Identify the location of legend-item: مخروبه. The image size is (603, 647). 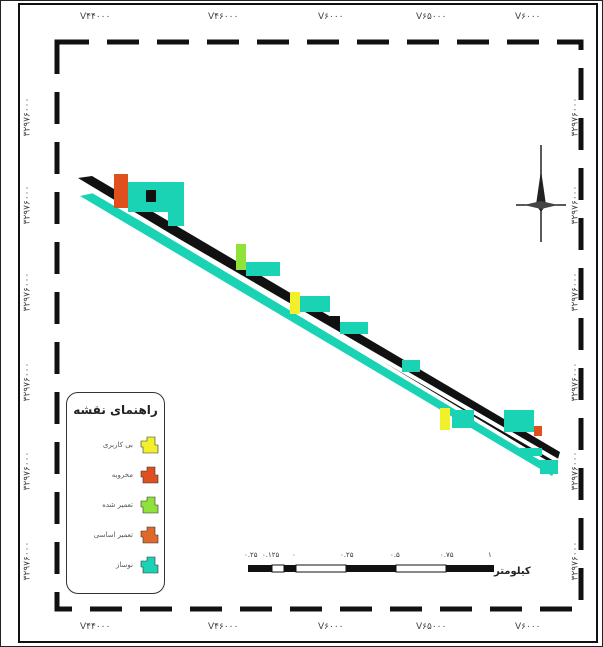
(116, 477).